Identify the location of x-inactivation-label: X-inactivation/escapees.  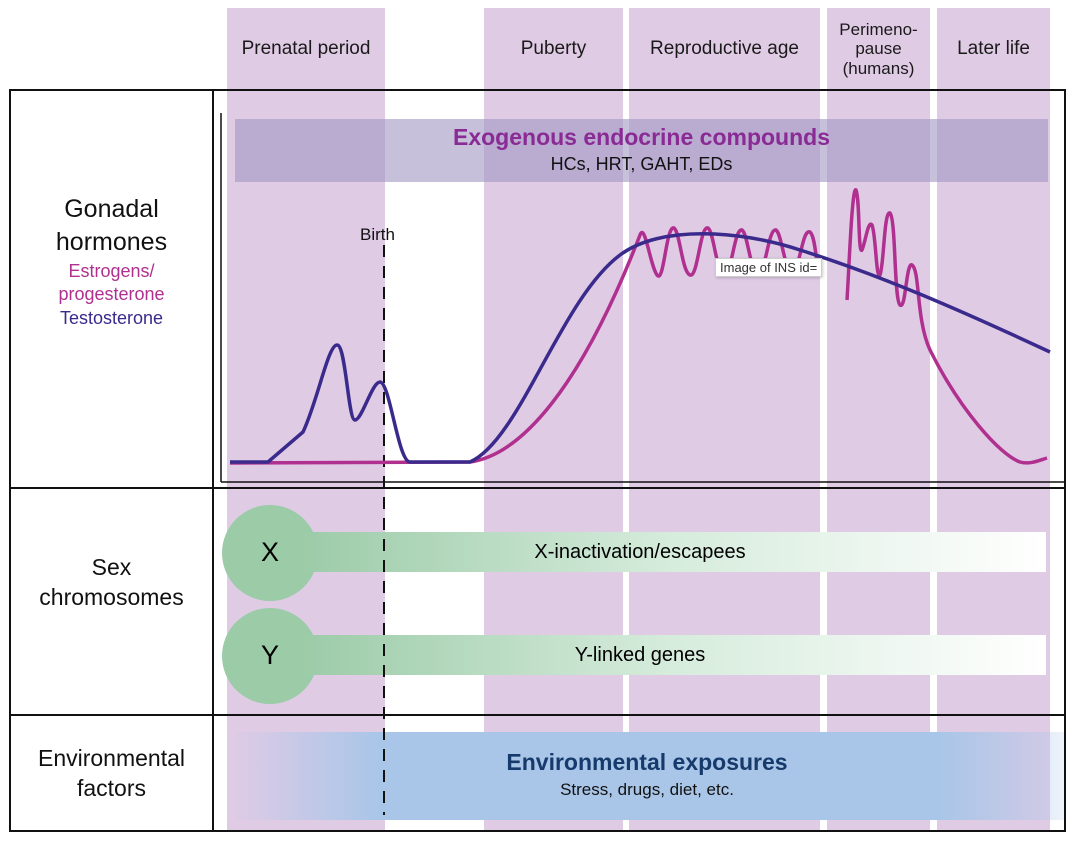
(640, 552).